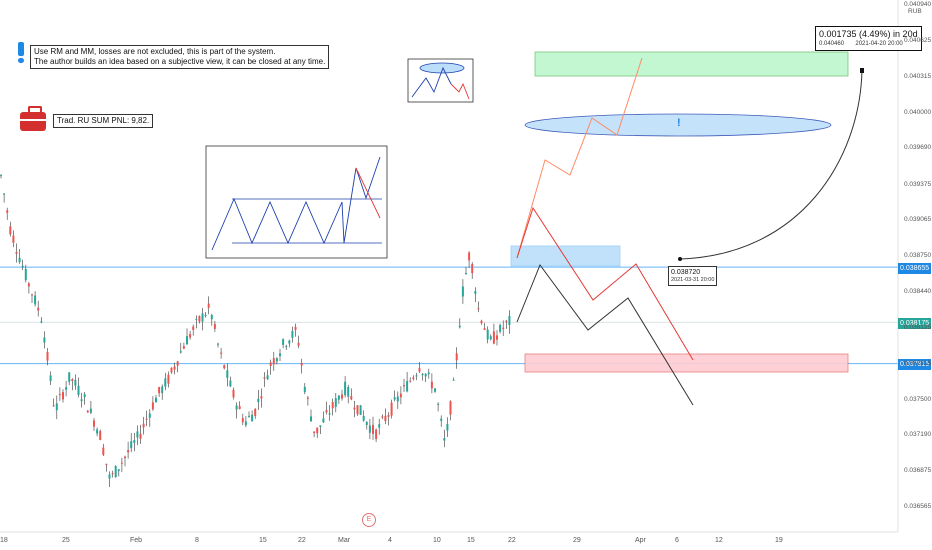 This screenshot has height=550, width=932. Describe the element at coordinates (771, 164) in the screenshot. I see `measure-curve` at that location.